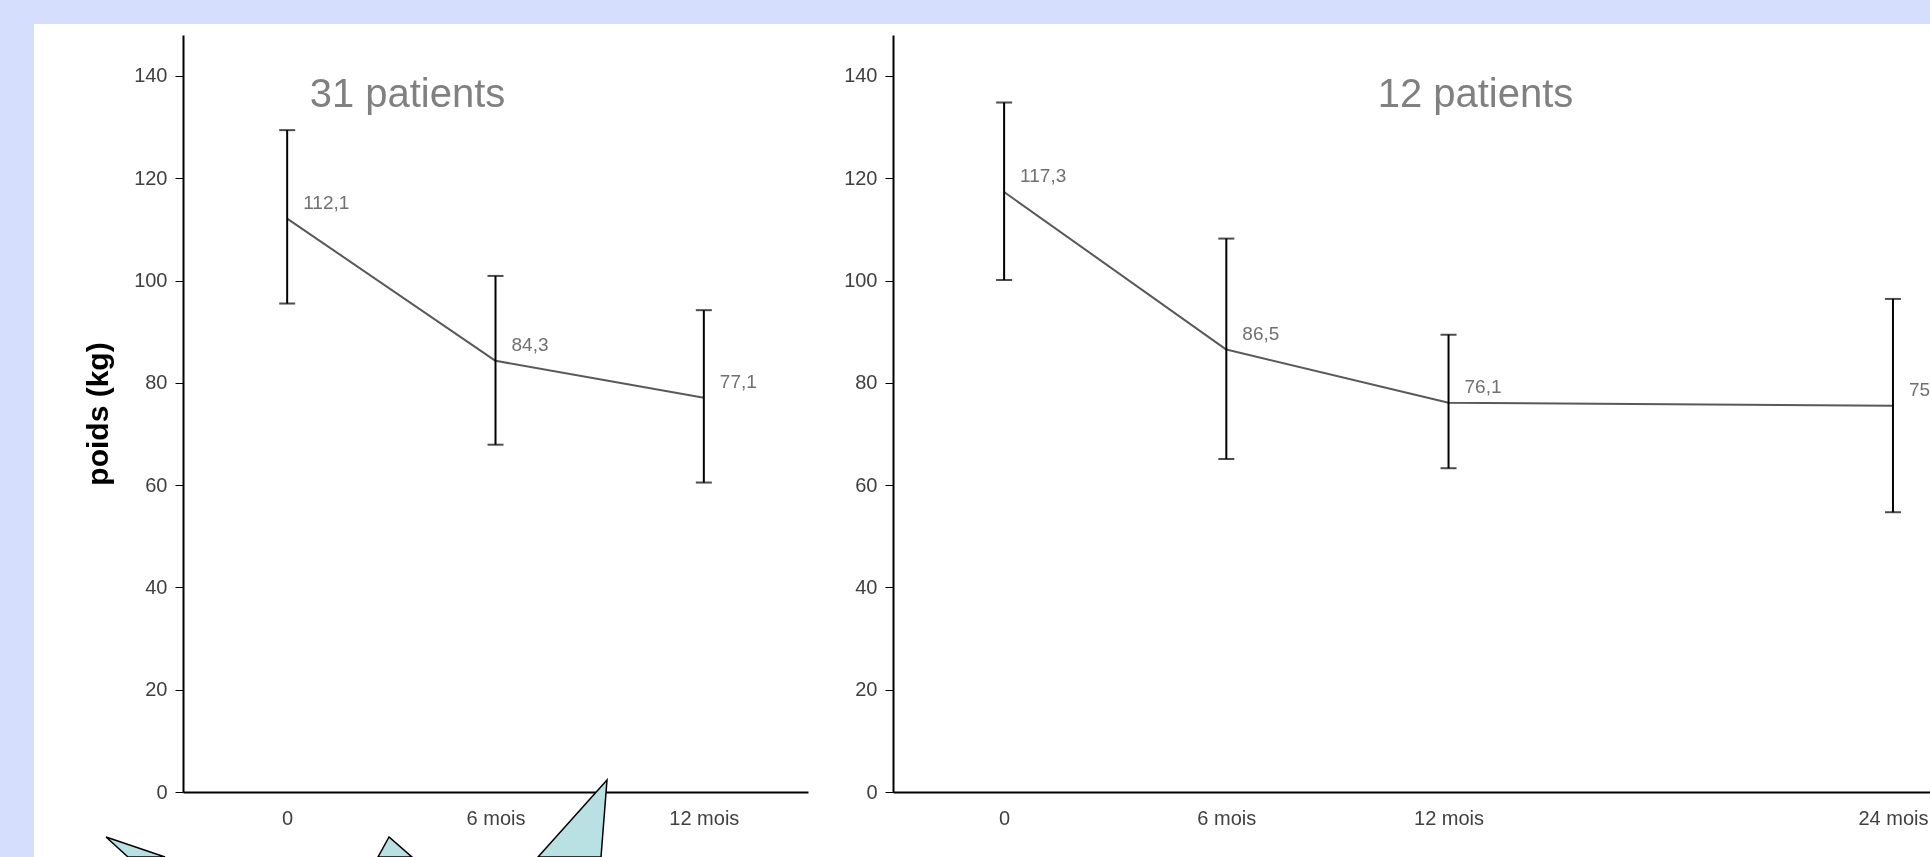 The height and width of the screenshot is (857, 1930). What do you see at coordinates (1261, 333) in the screenshot?
I see `data-label: 86,5` at bounding box center [1261, 333].